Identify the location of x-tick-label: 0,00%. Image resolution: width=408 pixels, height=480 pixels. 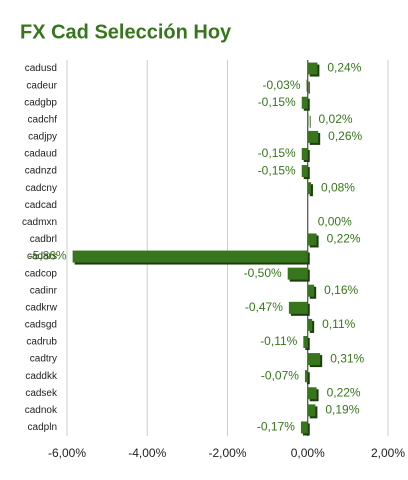
(308, 453).